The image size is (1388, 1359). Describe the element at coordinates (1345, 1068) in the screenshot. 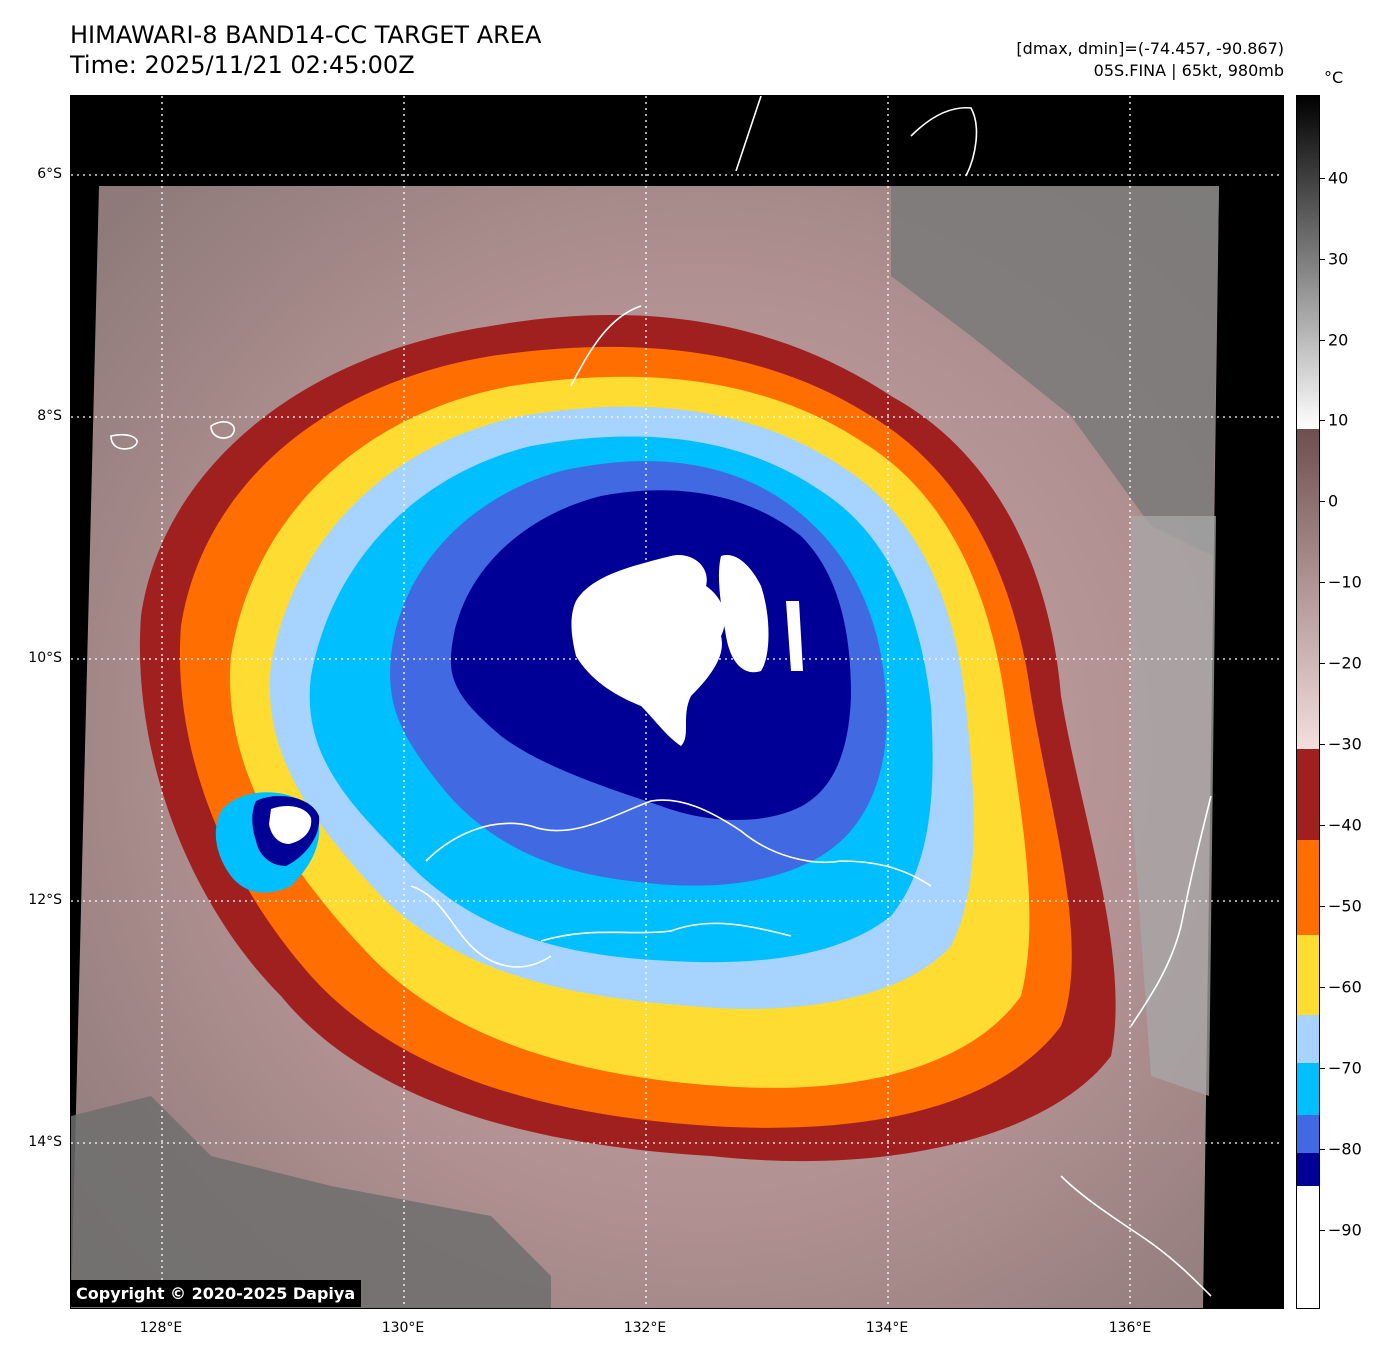

I see `colorbar-tick-minus70: −70` at that location.